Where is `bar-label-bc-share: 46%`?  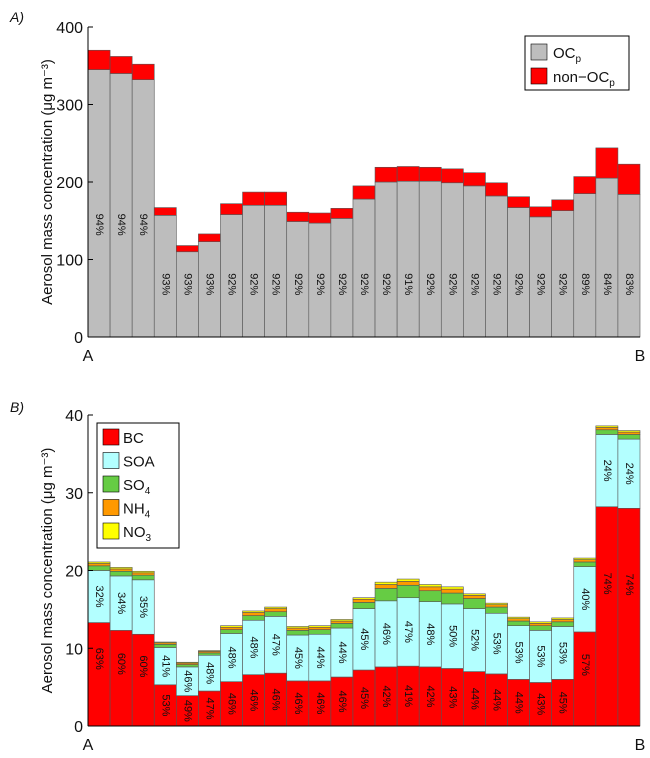
bar-label-bc-share: 46% is located at coordinates (298, 703).